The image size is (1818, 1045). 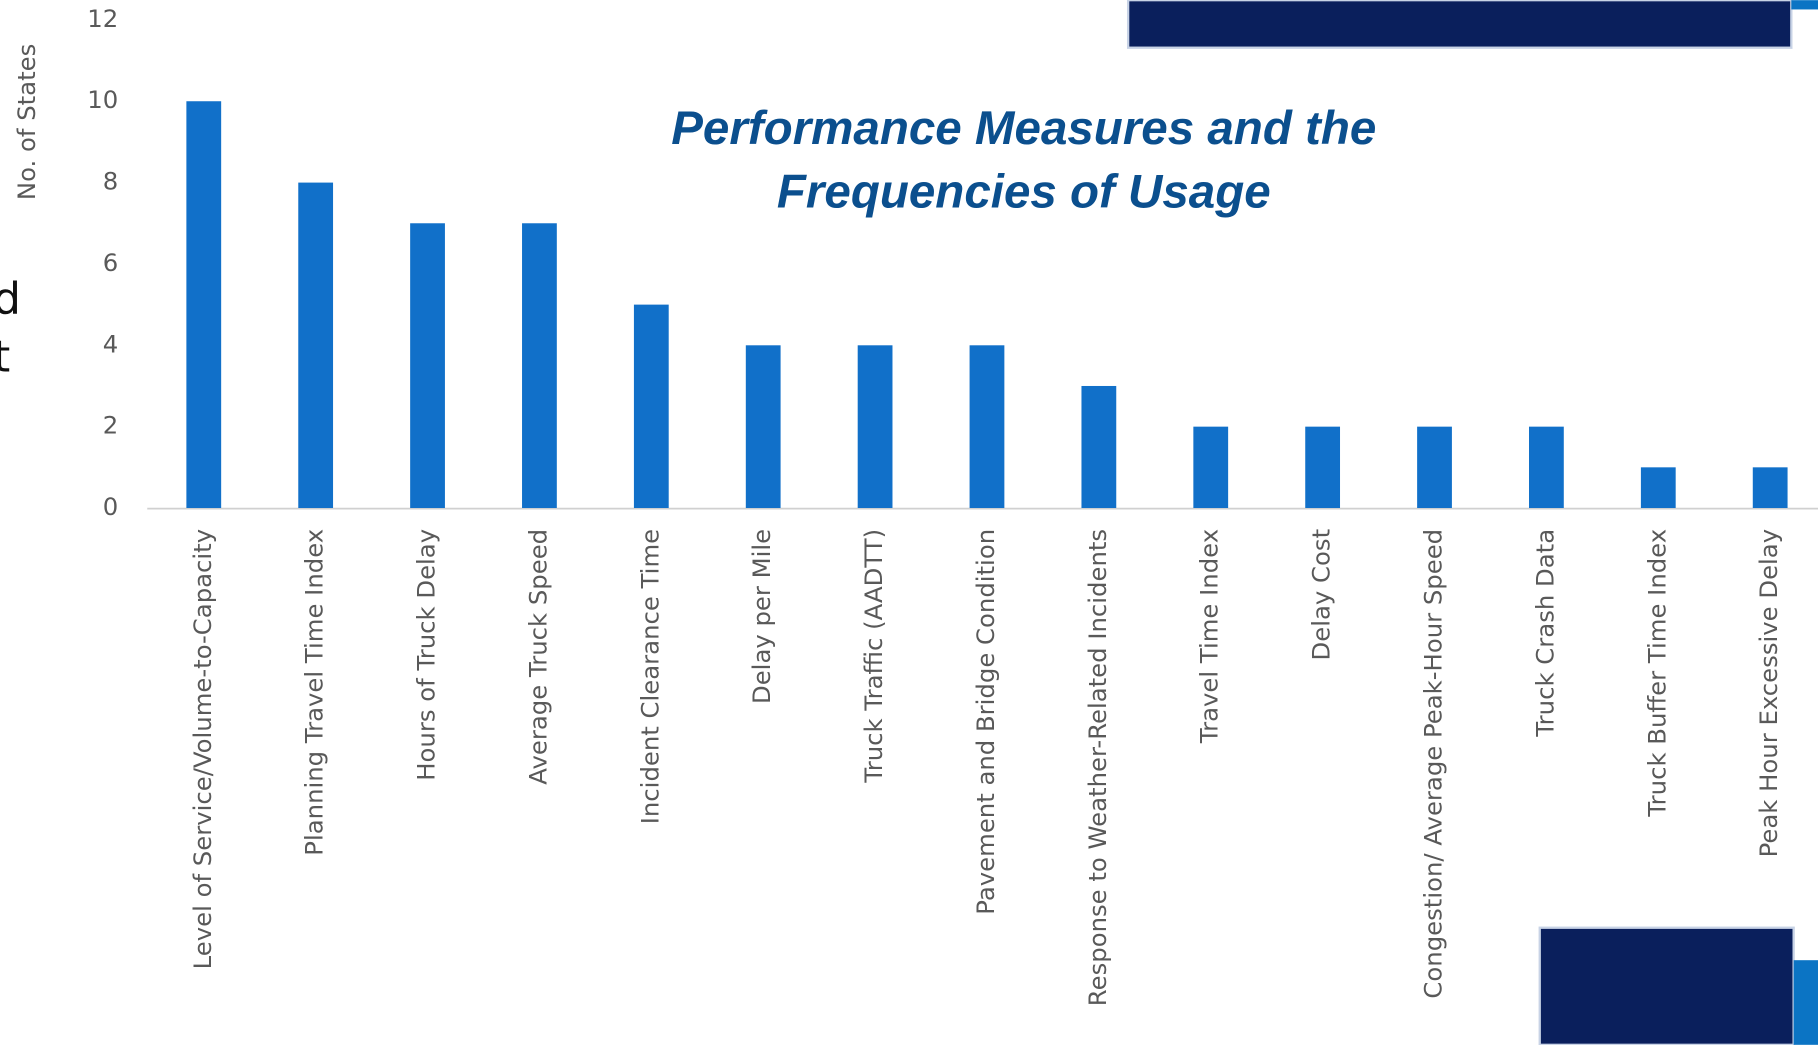 What do you see at coordinates (5, 357) in the screenshot?
I see `slide-fragment: t` at bounding box center [5, 357].